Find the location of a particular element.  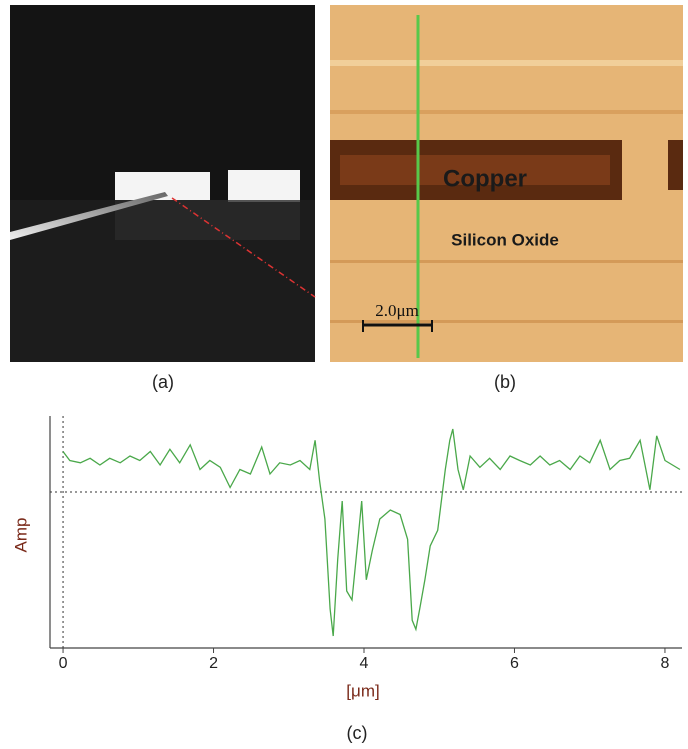

x-tick-label: 8 is located at coordinates (664, 663).